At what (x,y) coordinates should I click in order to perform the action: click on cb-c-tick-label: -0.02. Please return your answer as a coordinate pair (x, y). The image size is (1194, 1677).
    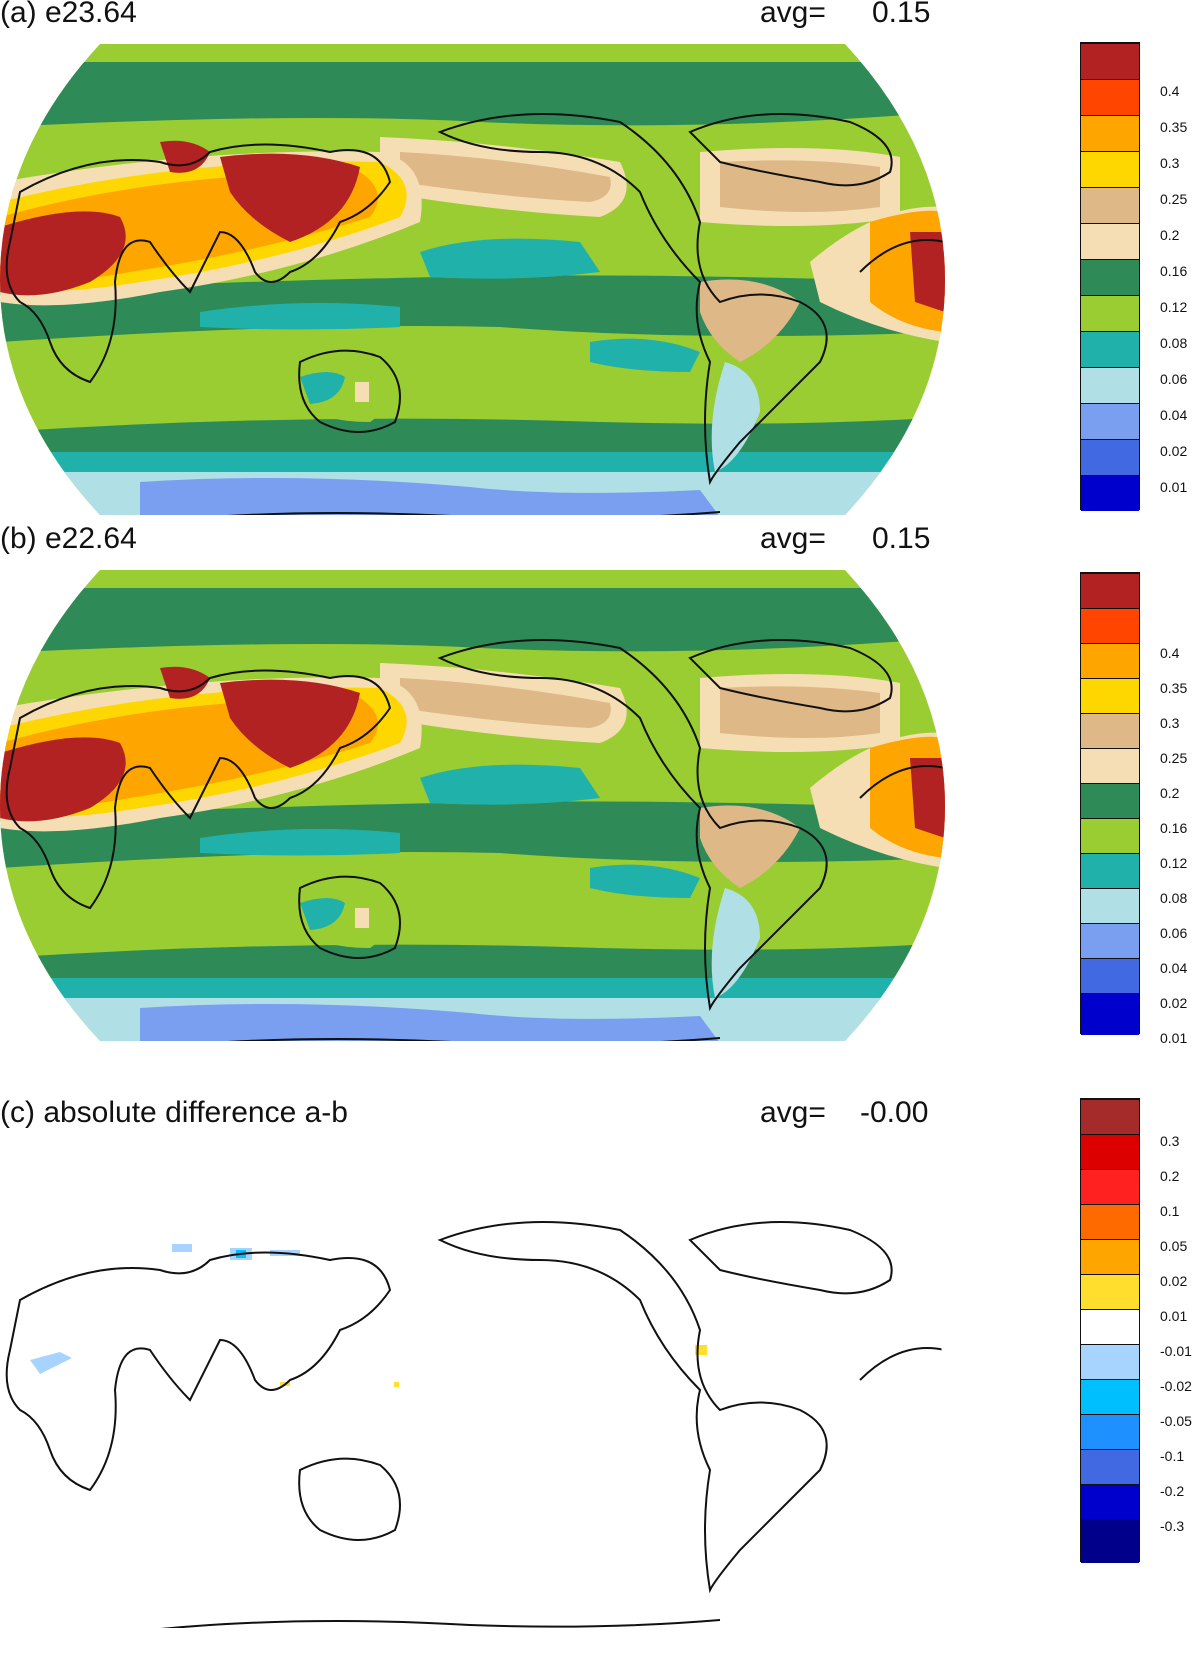
    Looking at the image, I should click on (1176, 1386).